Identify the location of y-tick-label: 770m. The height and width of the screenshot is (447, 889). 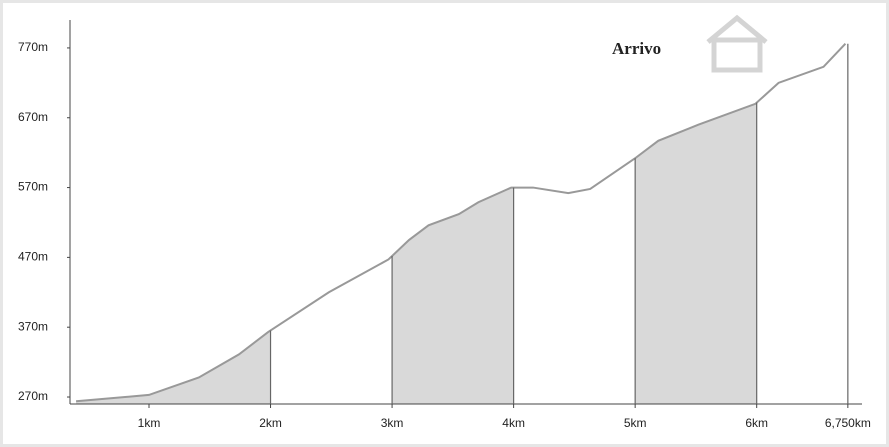
(33, 47).